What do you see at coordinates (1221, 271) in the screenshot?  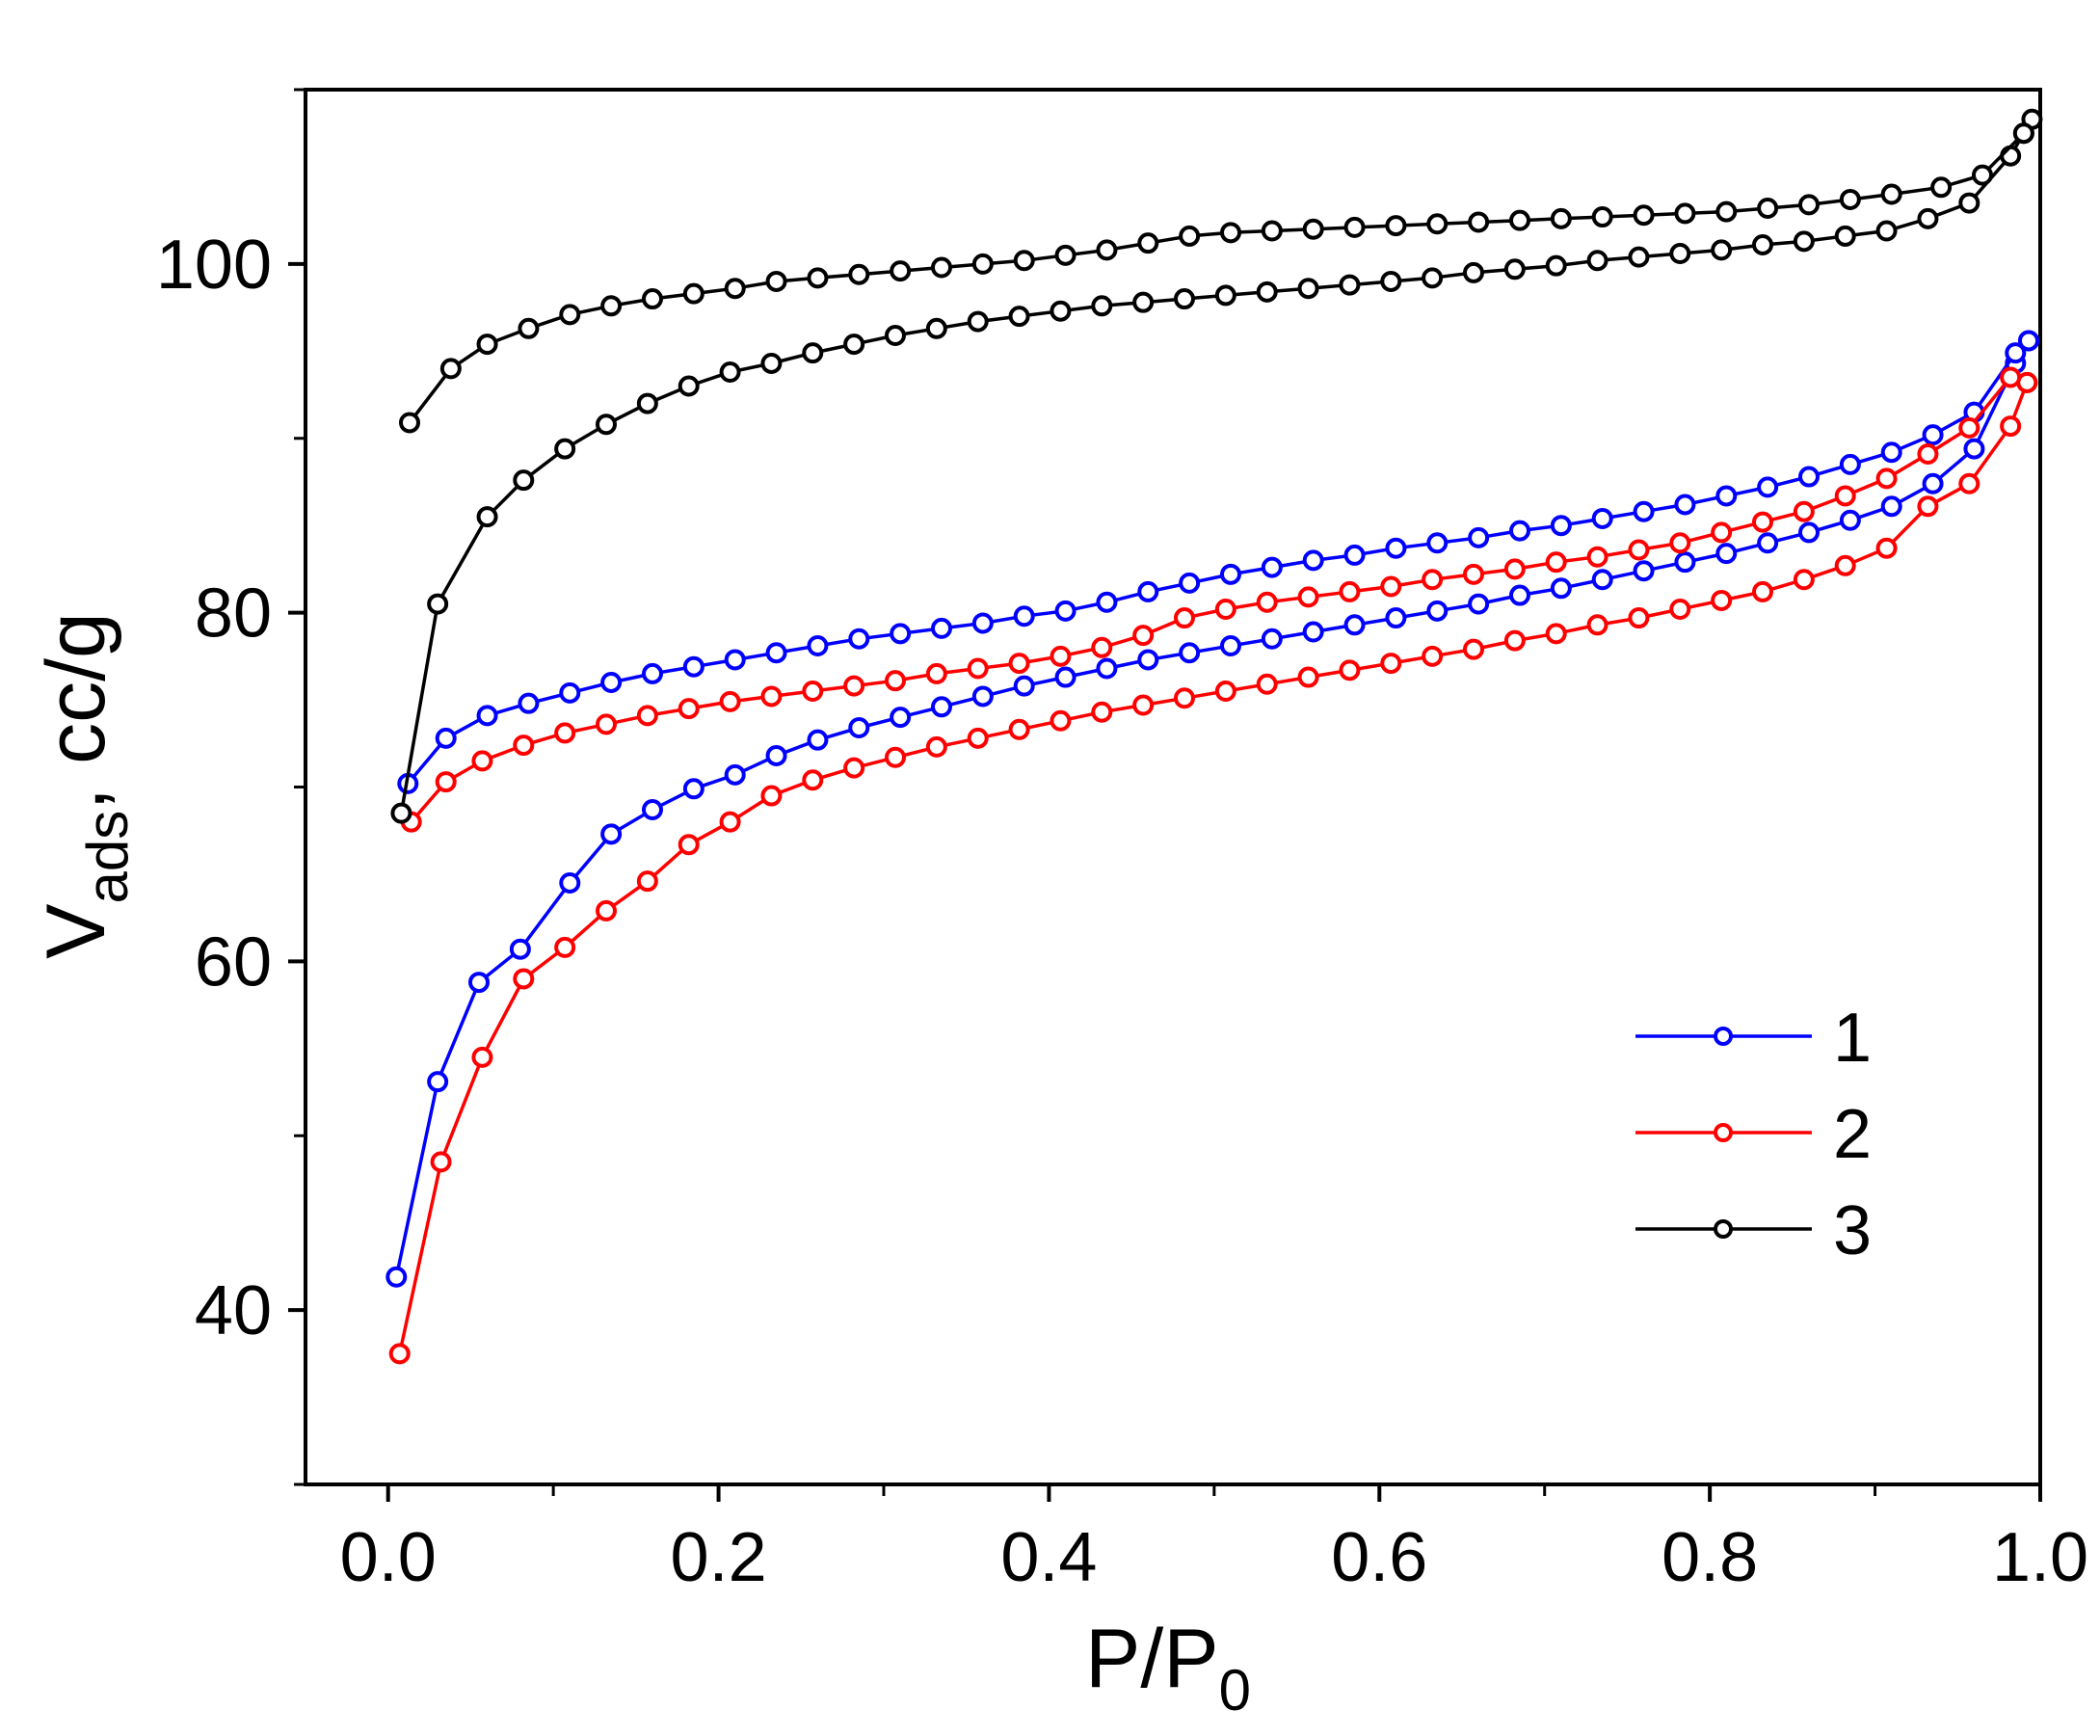 I see `series-3-desorption-line` at bounding box center [1221, 271].